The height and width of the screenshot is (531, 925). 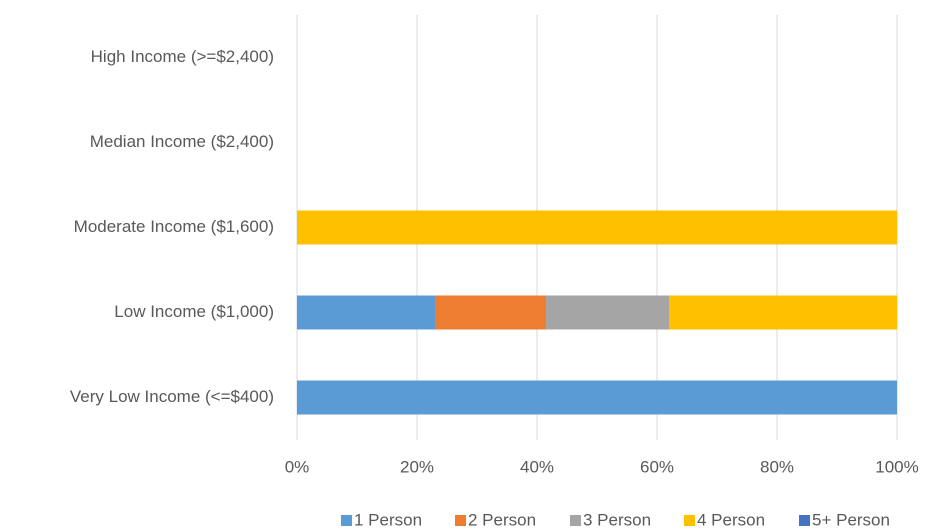 What do you see at coordinates (777, 466) in the screenshot?
I see `x-tick-label: 80%` at bounding box center [777, 466].